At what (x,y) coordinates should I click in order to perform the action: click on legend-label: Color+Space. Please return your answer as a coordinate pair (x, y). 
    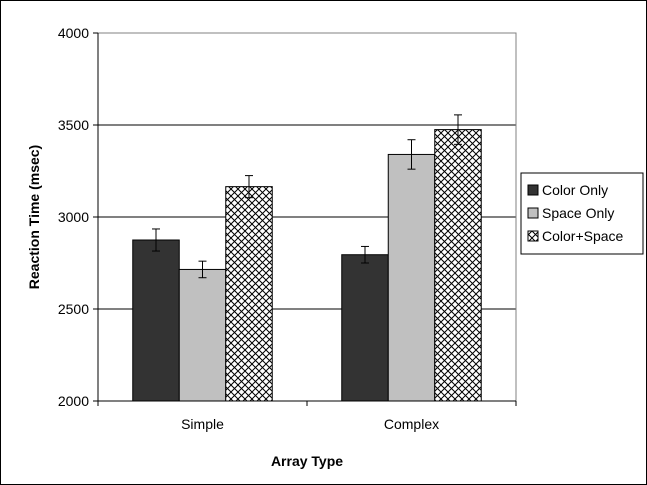
    Looking at the image, I should click on (583, 236).